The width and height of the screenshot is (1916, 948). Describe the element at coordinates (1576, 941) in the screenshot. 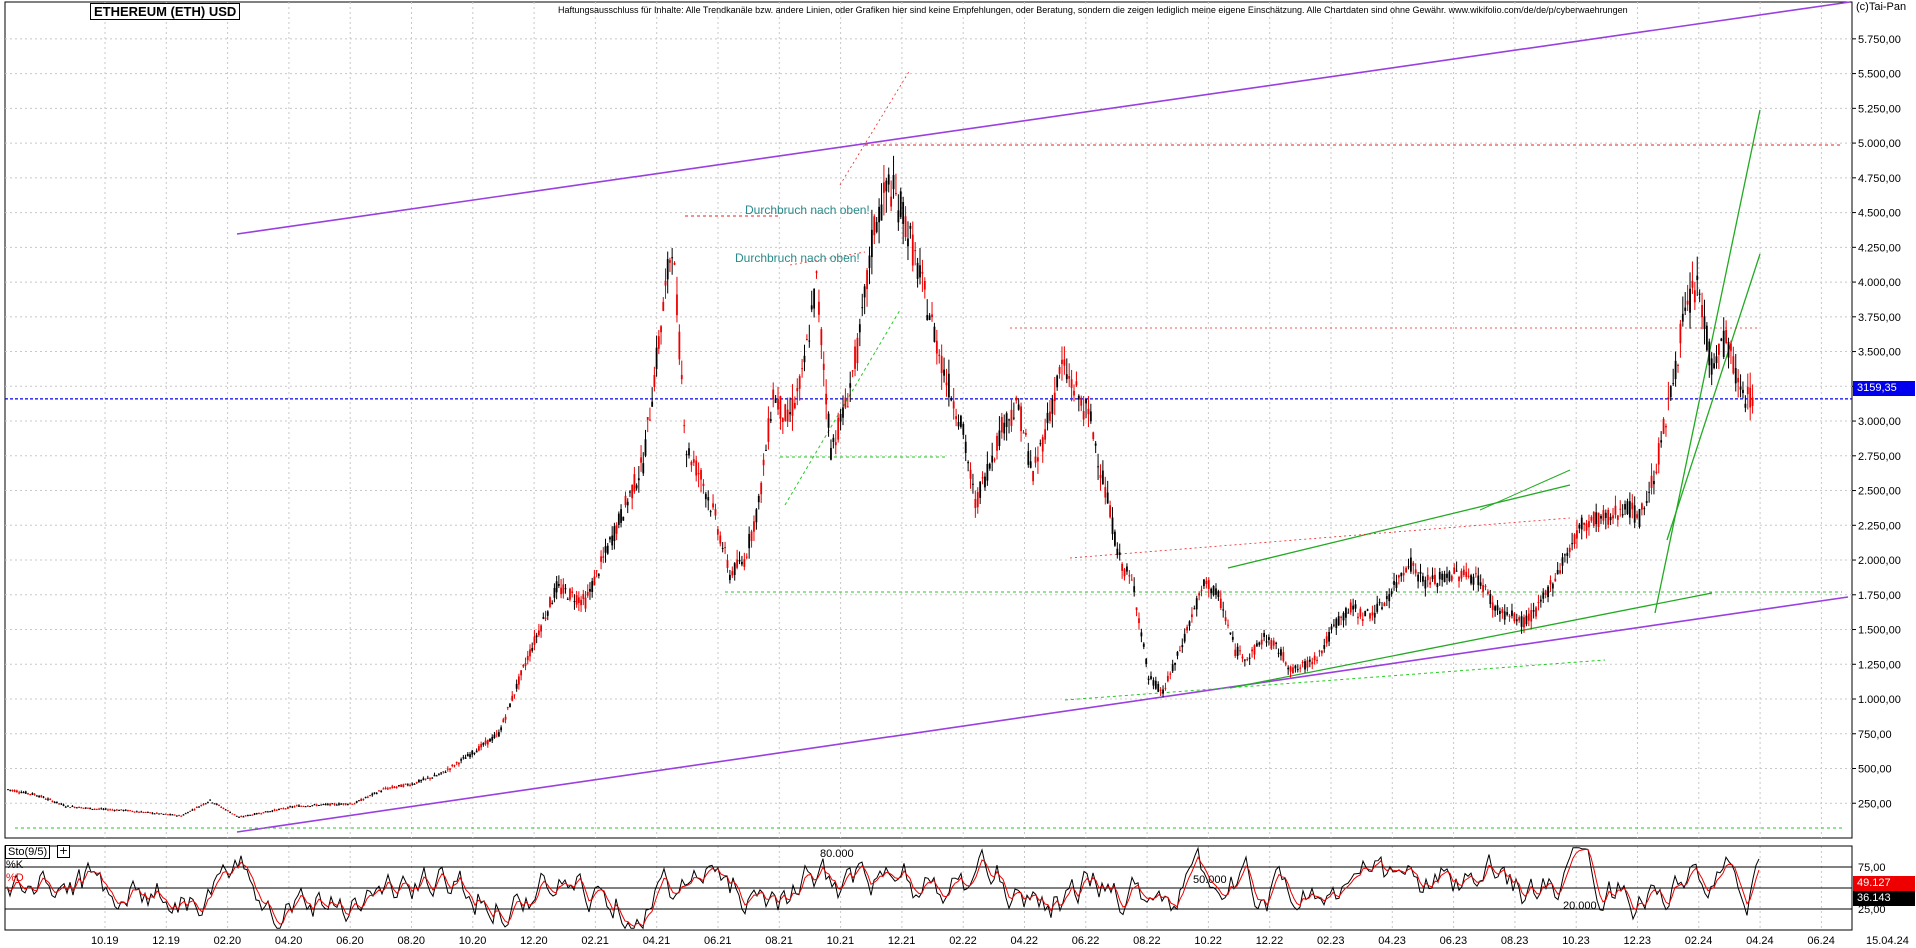

I see `x-tick-label: 10.23` at that location.